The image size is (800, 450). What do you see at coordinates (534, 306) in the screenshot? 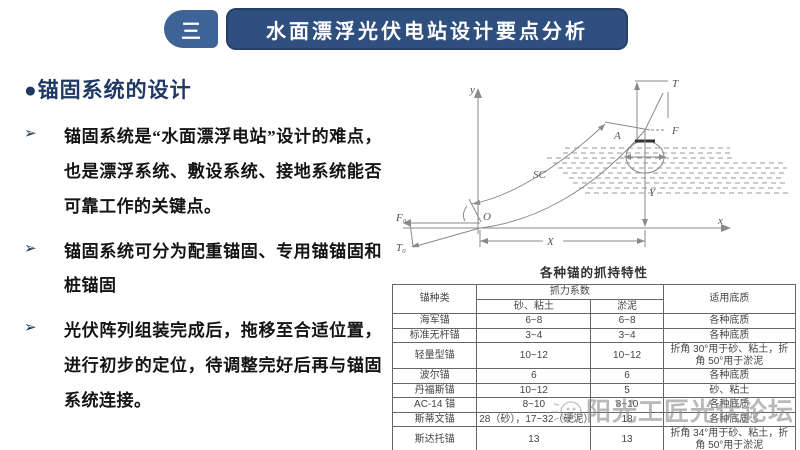
I see `col-header-sand-clay: 砂、粘土` at bounding box center [534, 306].